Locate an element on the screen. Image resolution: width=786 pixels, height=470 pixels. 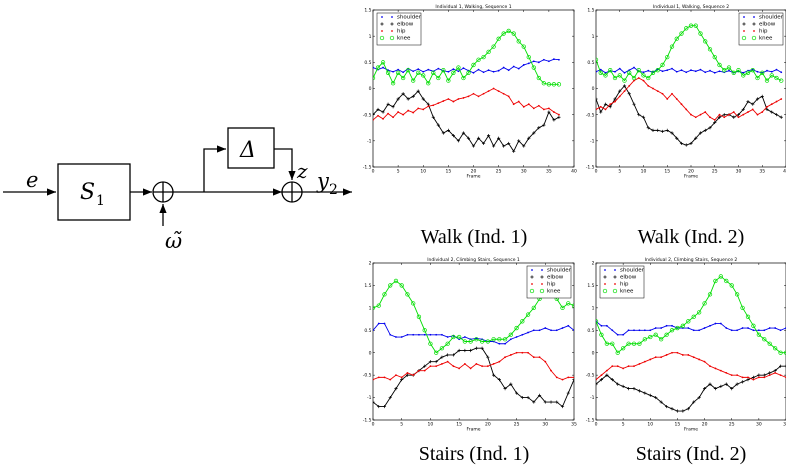
z-label: z is located at coordinates (302, 171).